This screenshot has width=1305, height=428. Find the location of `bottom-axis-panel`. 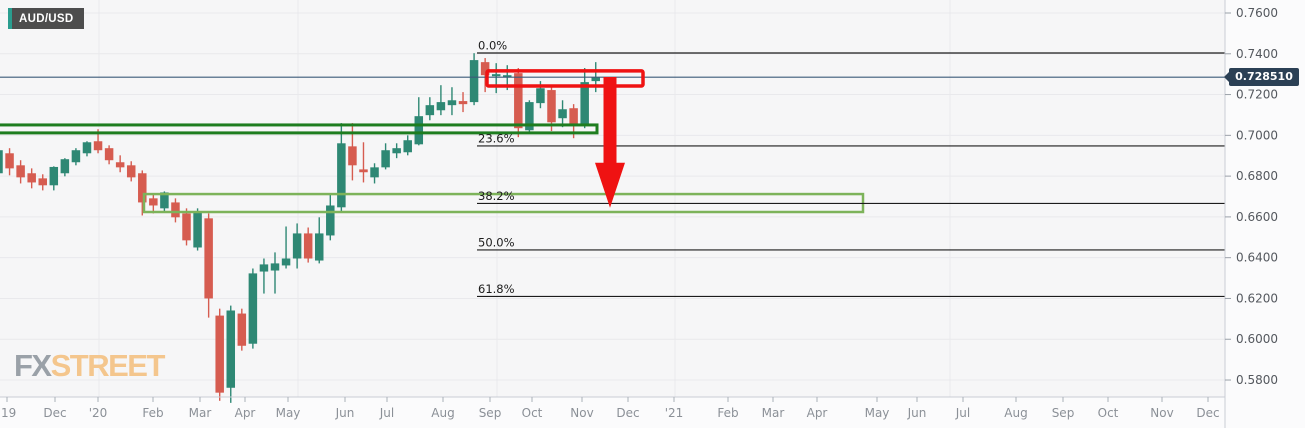

bottom-axis-panel is located at coordinates (612, 412).